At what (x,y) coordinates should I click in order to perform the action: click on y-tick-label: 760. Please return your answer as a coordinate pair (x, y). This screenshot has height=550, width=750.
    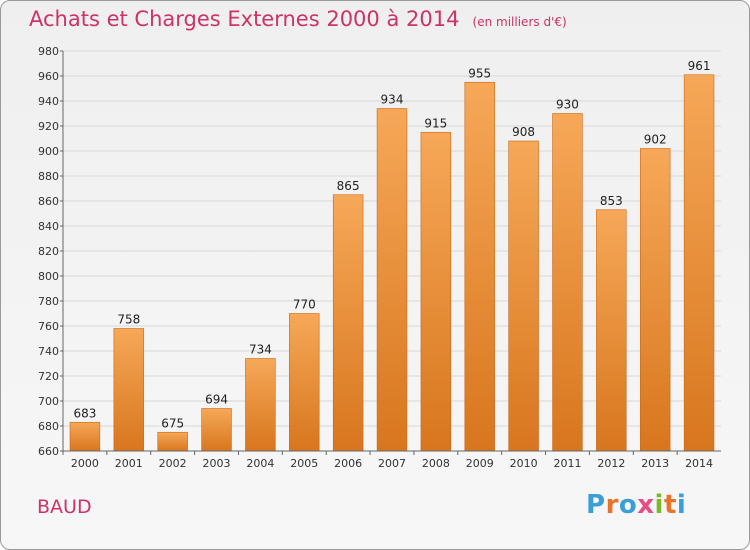
    Looking at the image, I should click on (48, 326).